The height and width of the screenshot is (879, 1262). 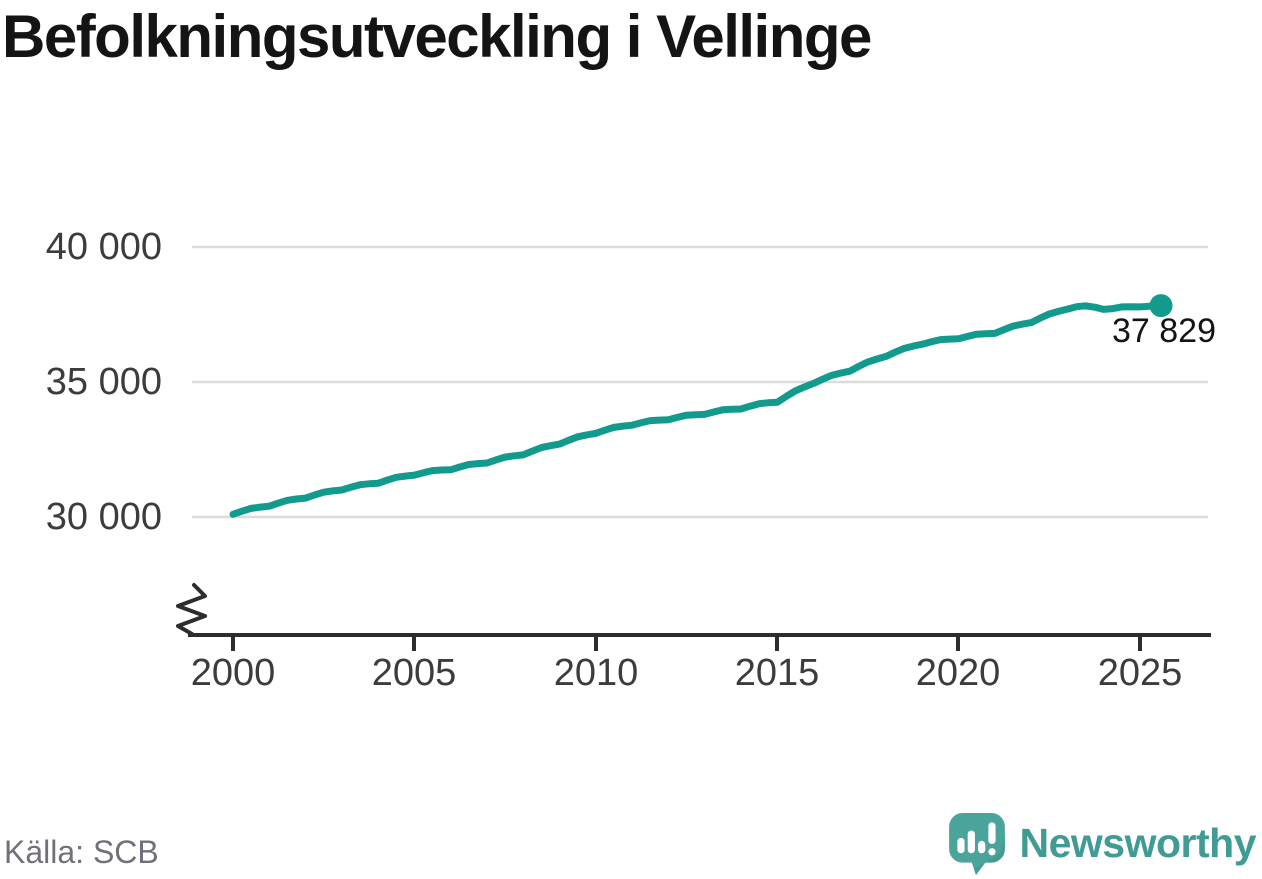 I want to click on newsworthy-chart-bubble-icon, so click(x=976, y=844).